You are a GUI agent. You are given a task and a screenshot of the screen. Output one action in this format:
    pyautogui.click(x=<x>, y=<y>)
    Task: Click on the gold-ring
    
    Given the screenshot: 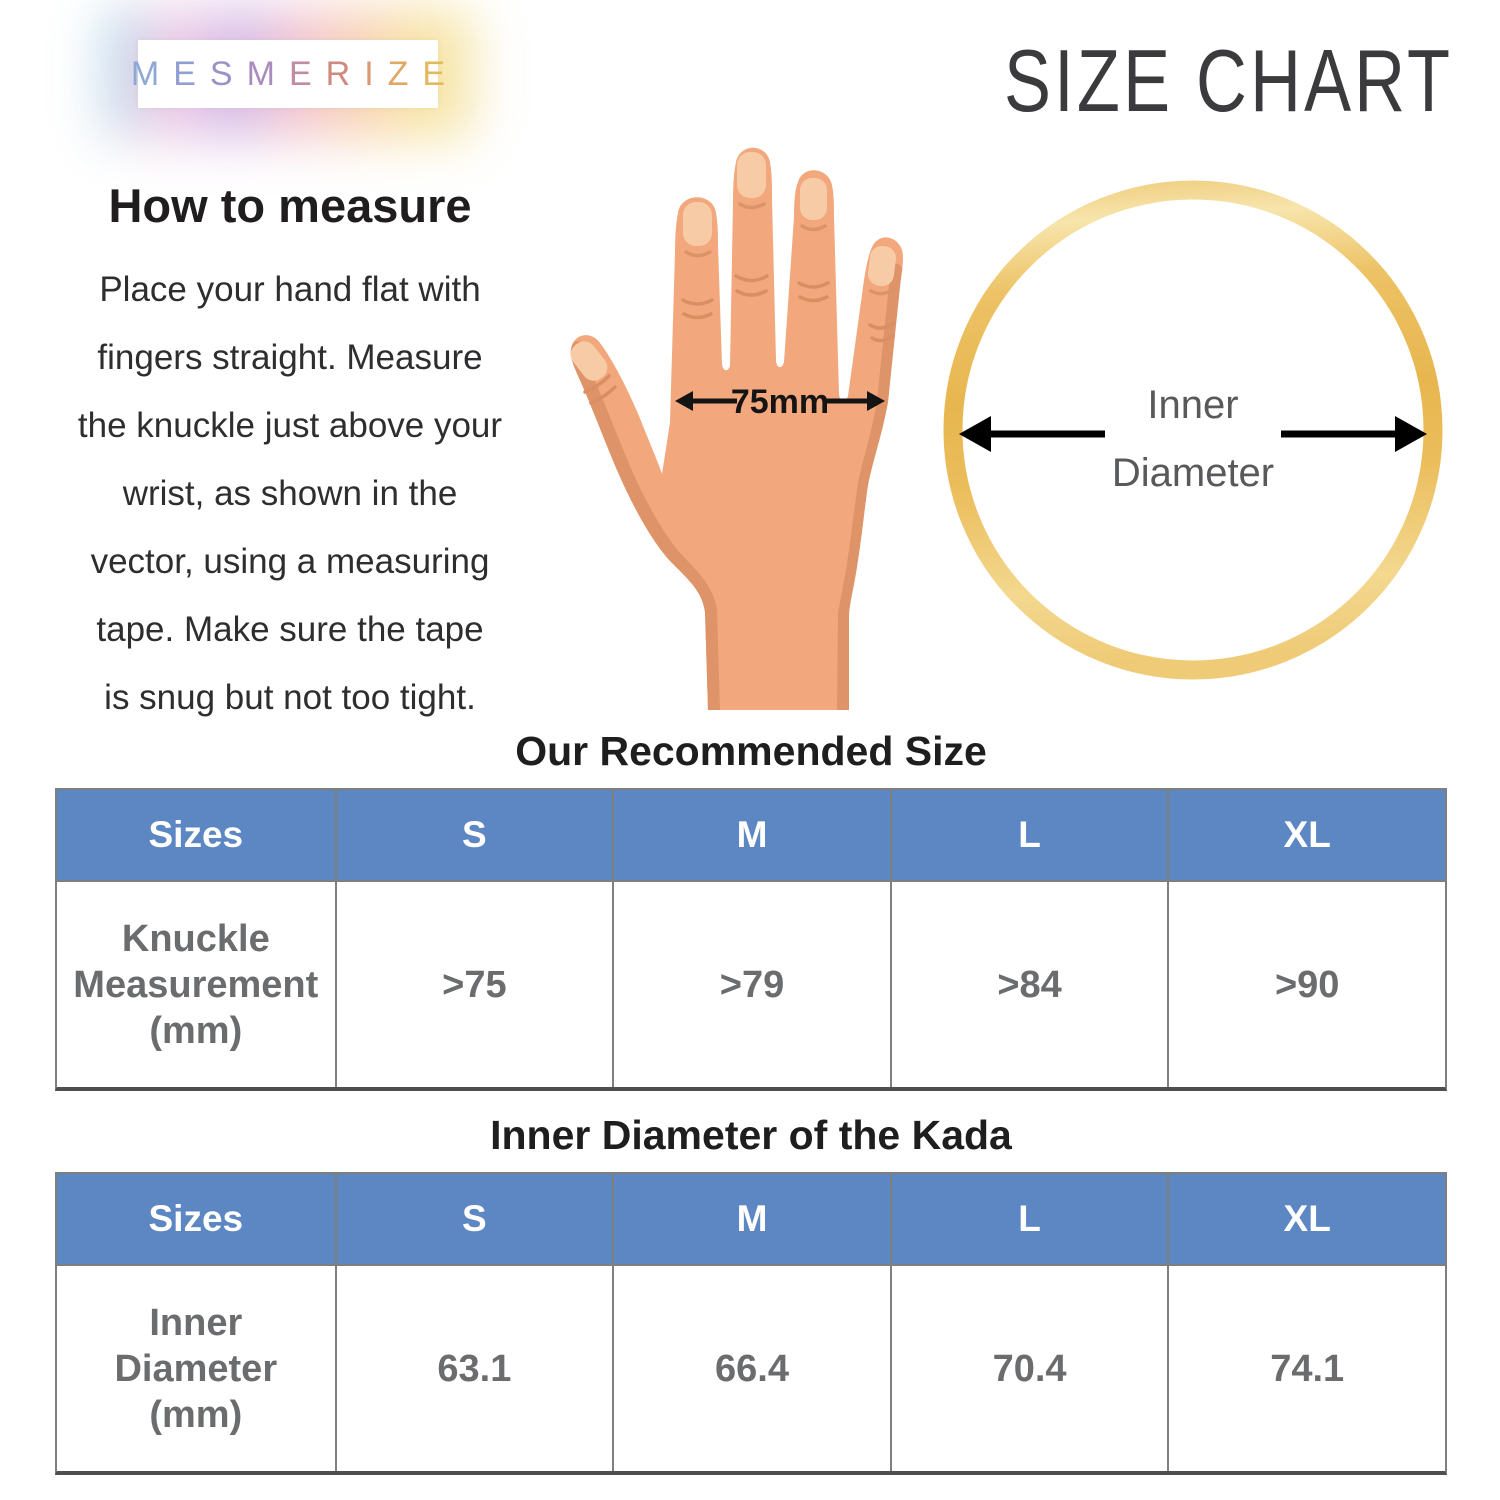 What is the action you would take?
    pyautogui.click(x=1193, y=430)
    